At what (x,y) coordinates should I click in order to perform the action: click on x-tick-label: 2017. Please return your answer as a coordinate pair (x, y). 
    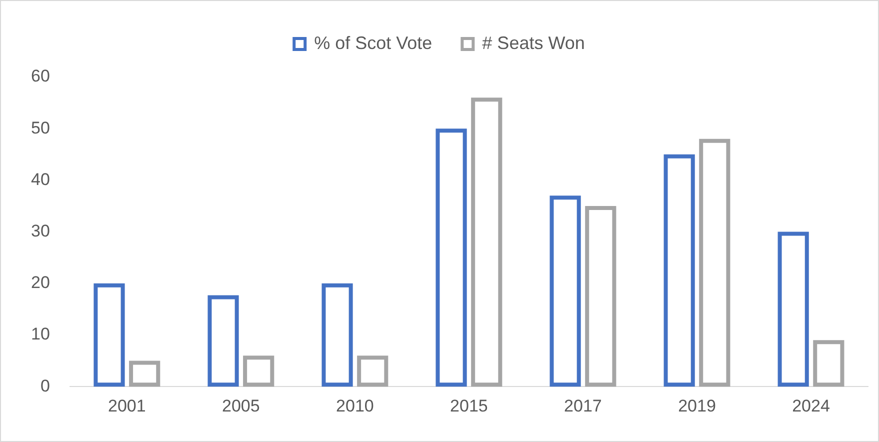
    Looking at the image, I should click on (583, 406).